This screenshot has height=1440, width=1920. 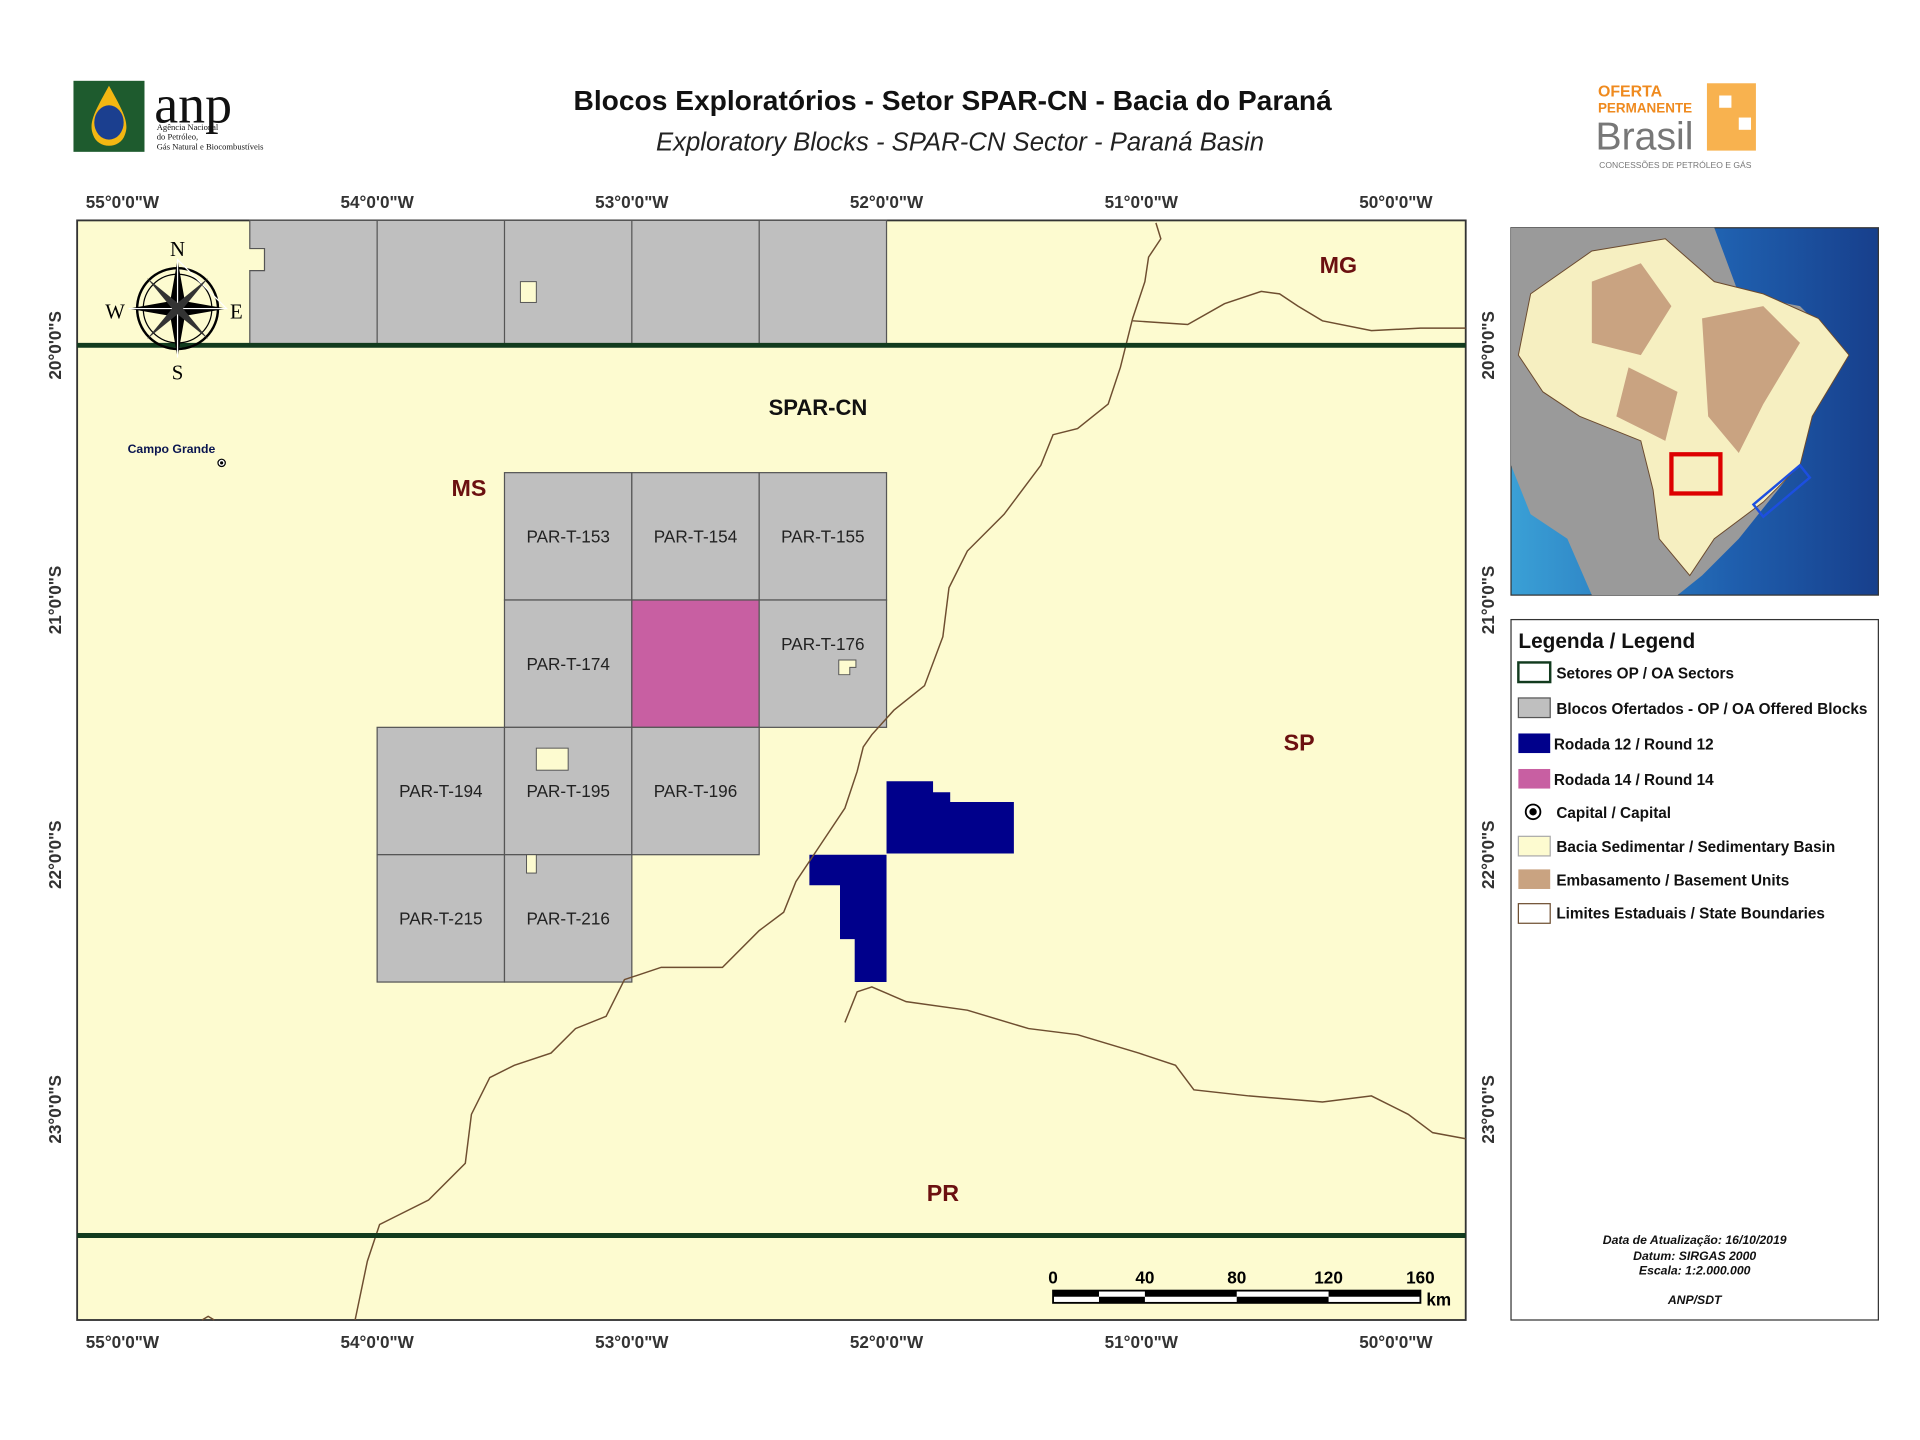 What do you see at coordinates (1690, 913) in the screenshot?
I see `legend-item: Limites Estaduais / State Boundaries` at bounding box center [1690, 913].